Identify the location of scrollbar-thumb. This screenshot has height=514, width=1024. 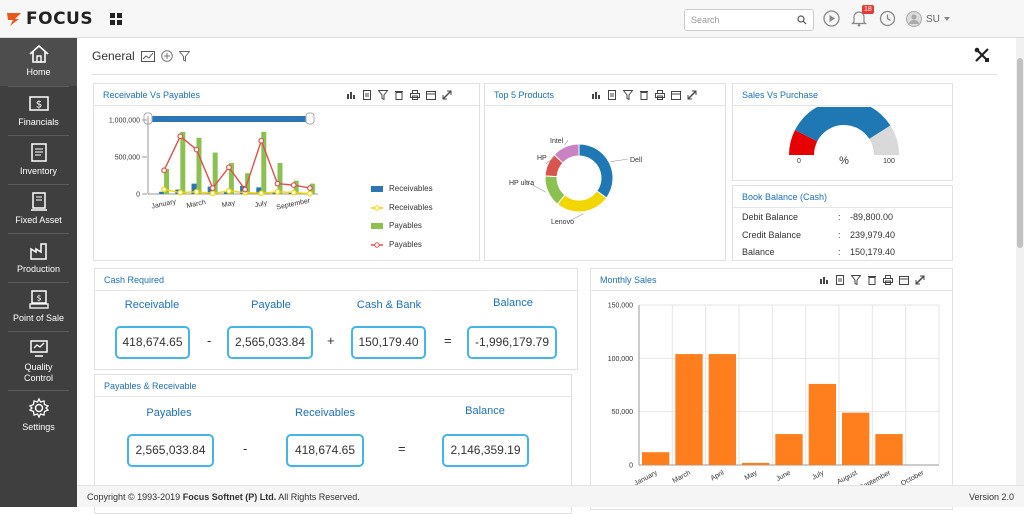
(1020, 153).